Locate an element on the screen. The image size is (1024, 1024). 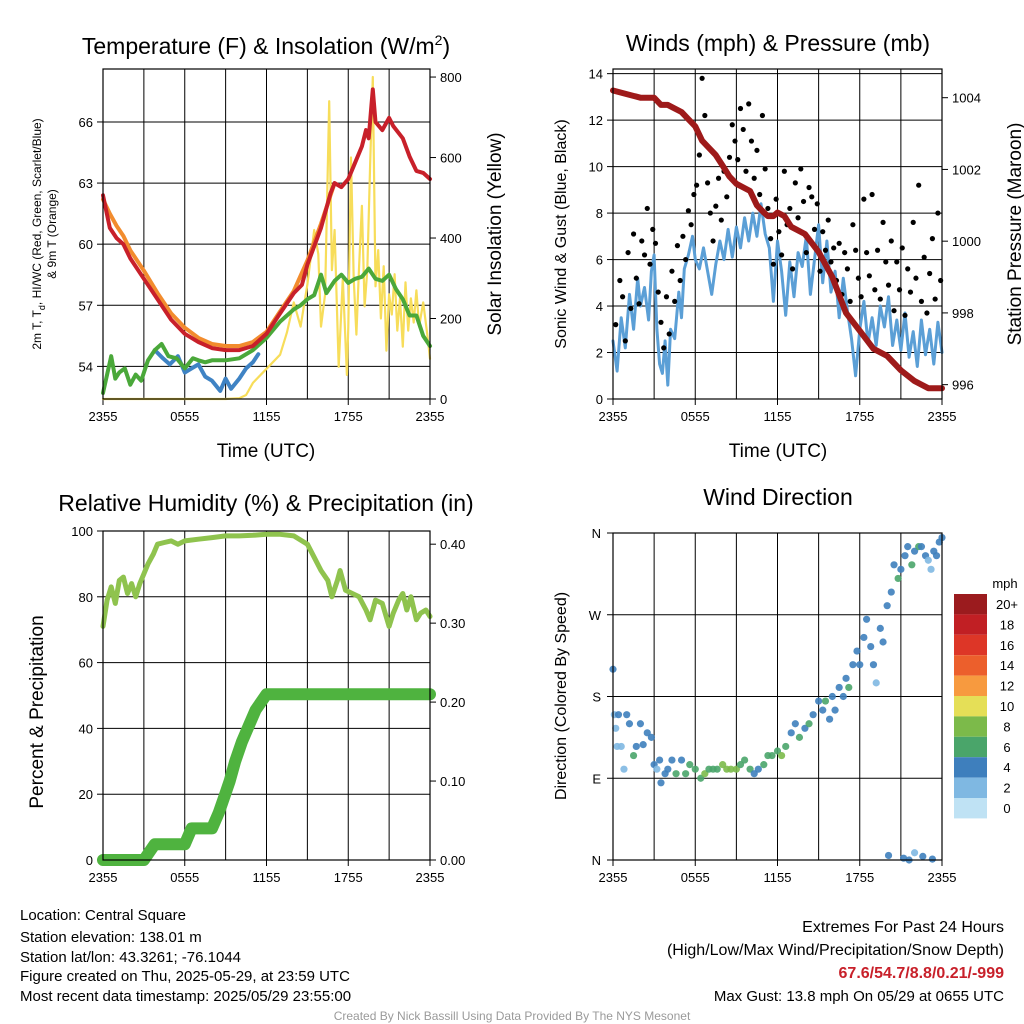
direction-ylabel: Direction (Colored By Speed) is located at coordinates (561, 696).